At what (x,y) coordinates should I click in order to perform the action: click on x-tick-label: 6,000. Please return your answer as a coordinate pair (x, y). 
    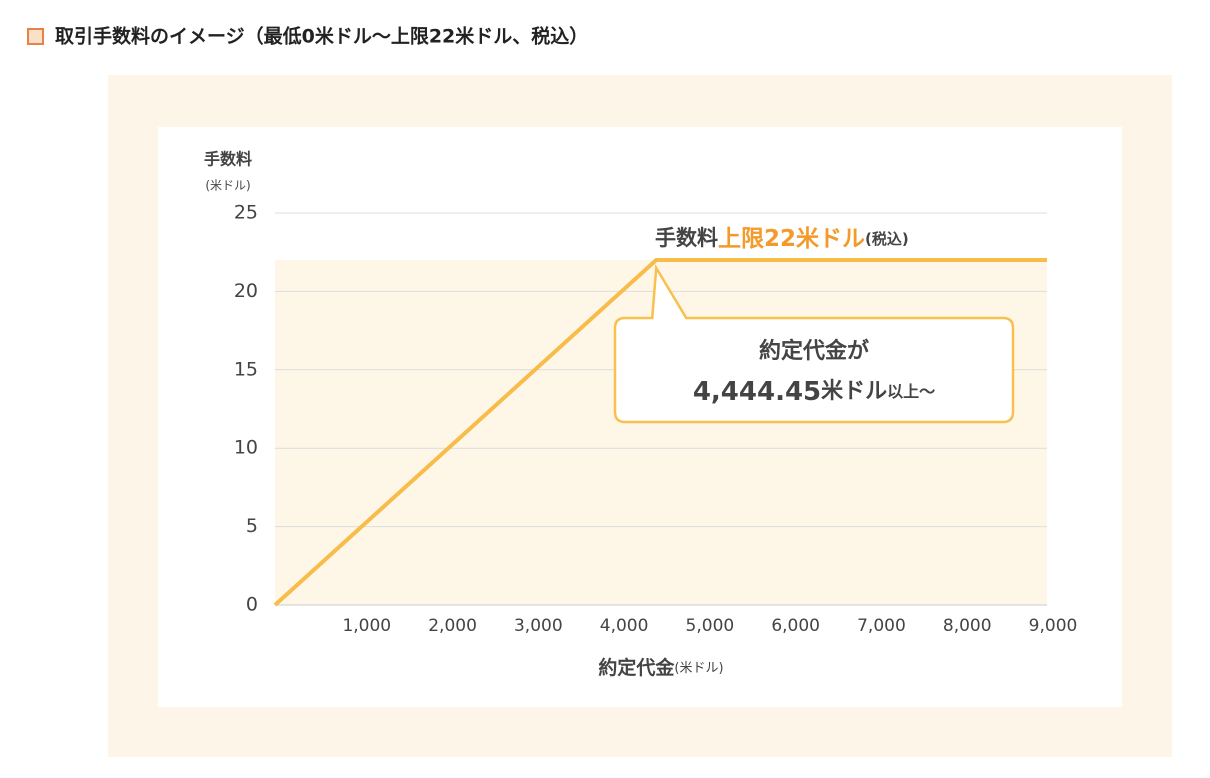
    Looking at the image, I should click on (795, 626).